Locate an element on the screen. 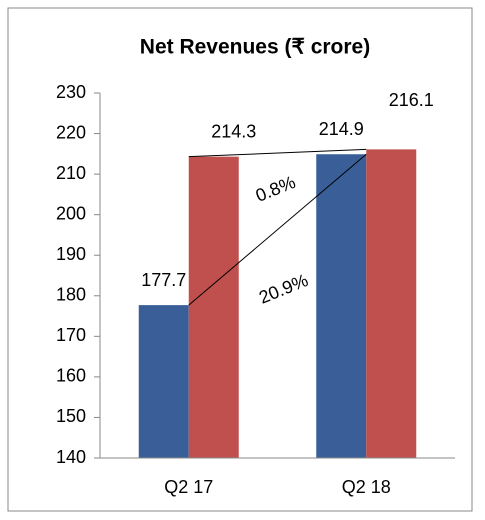  x-tick-label: Q2 18 is located at coordinates (366, 487).